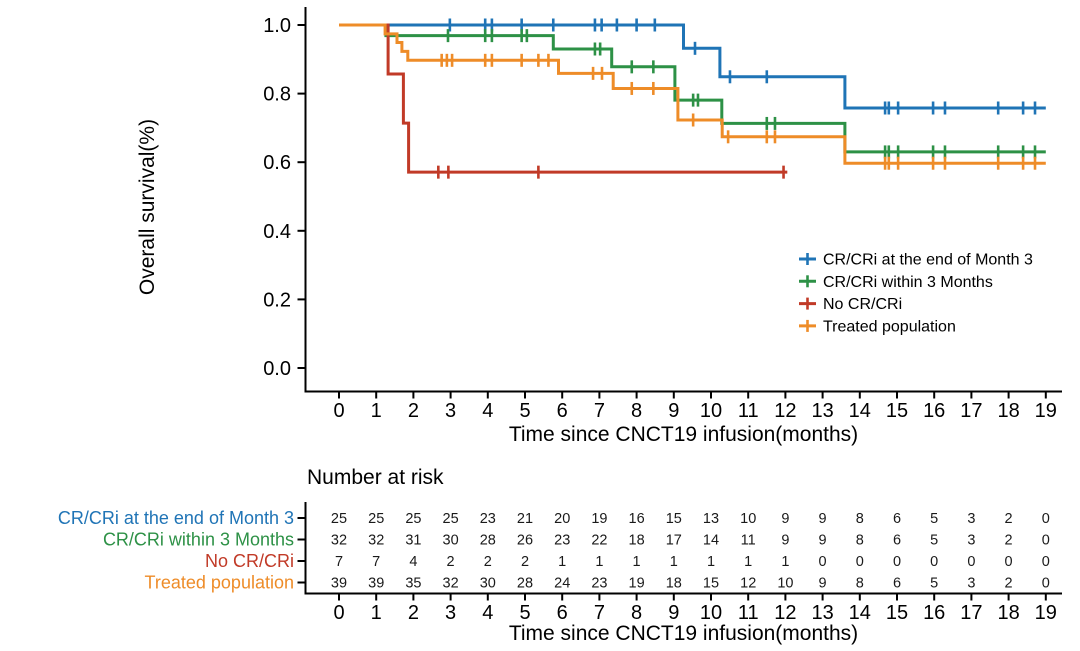  Describe the element at coordinates (338, 613) in the screenshot. I see `risk-x-tick-label: 0` at that location.